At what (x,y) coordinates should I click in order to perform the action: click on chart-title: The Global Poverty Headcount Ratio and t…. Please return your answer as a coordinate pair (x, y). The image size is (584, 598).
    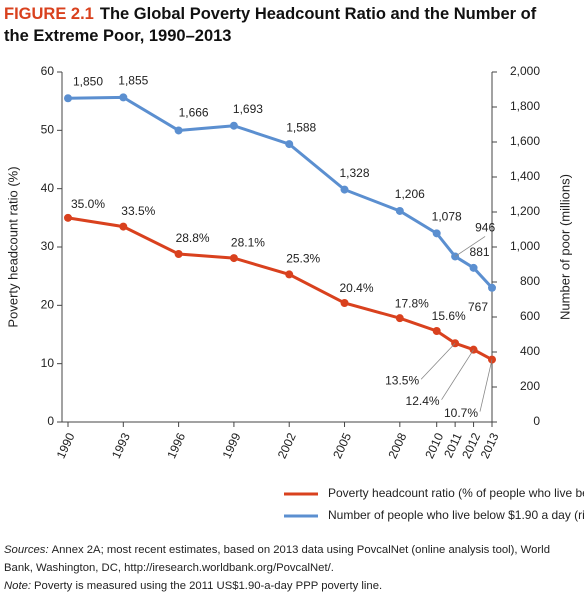
    Looking at the image, I should click on (270, 25).